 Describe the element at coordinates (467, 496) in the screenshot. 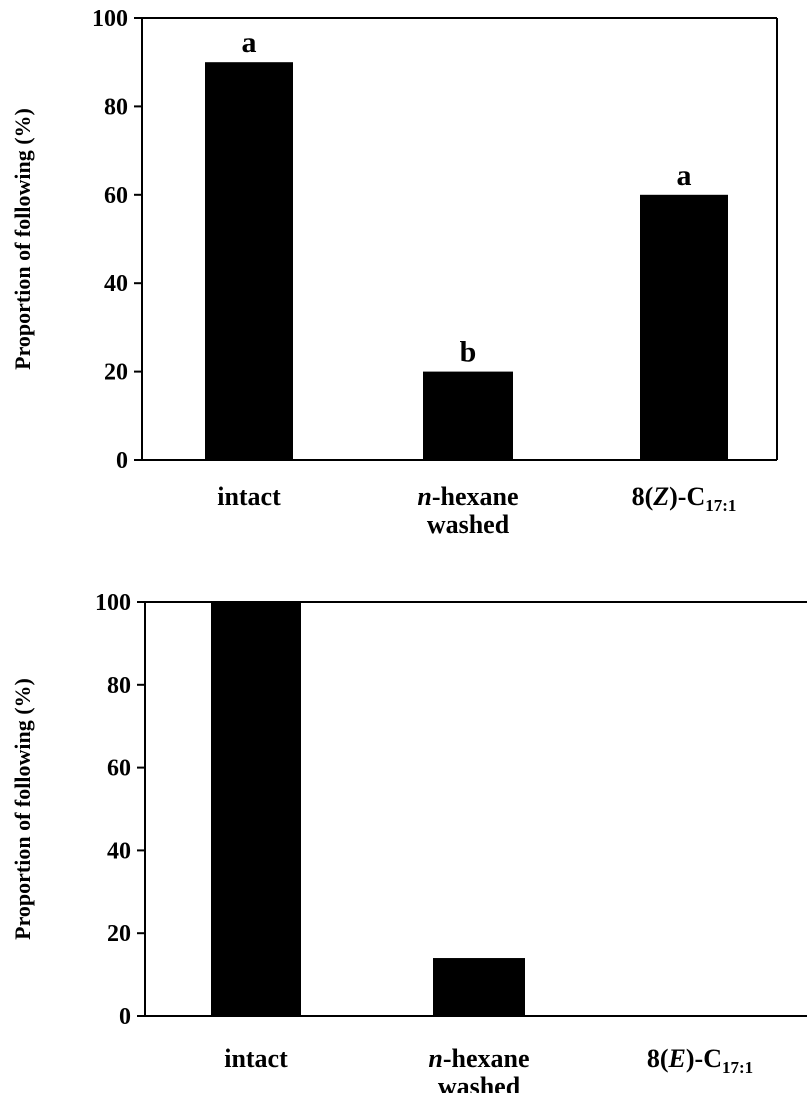

I see `chart0-category-label-1: n-hexane` at that location.